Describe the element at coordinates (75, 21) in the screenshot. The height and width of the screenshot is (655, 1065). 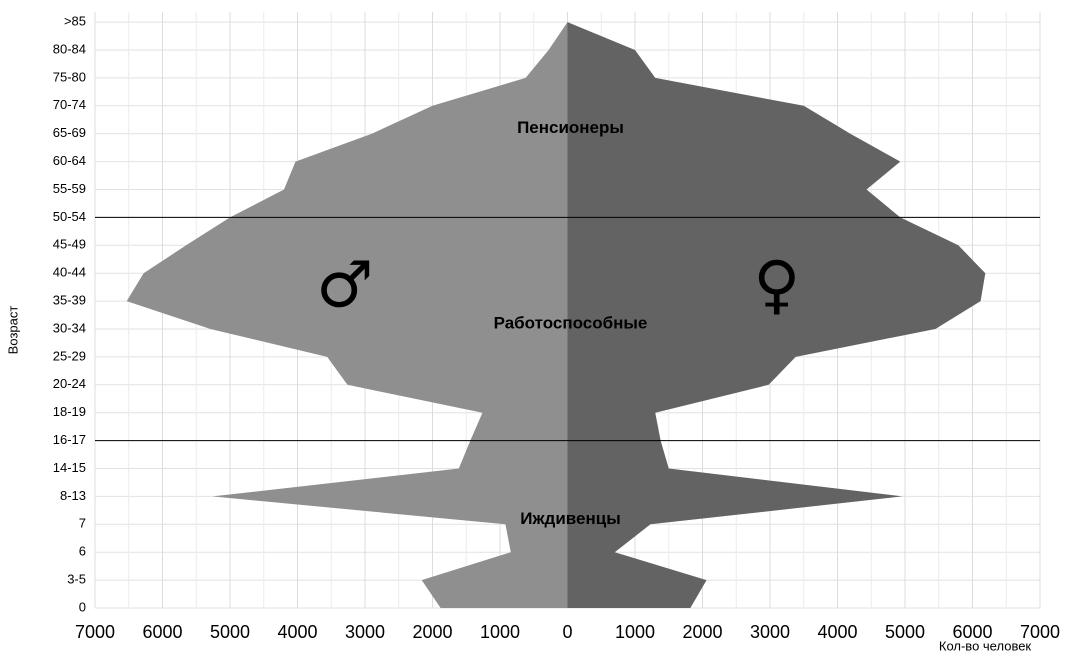
I see `y-tick-label: >85` at that location.